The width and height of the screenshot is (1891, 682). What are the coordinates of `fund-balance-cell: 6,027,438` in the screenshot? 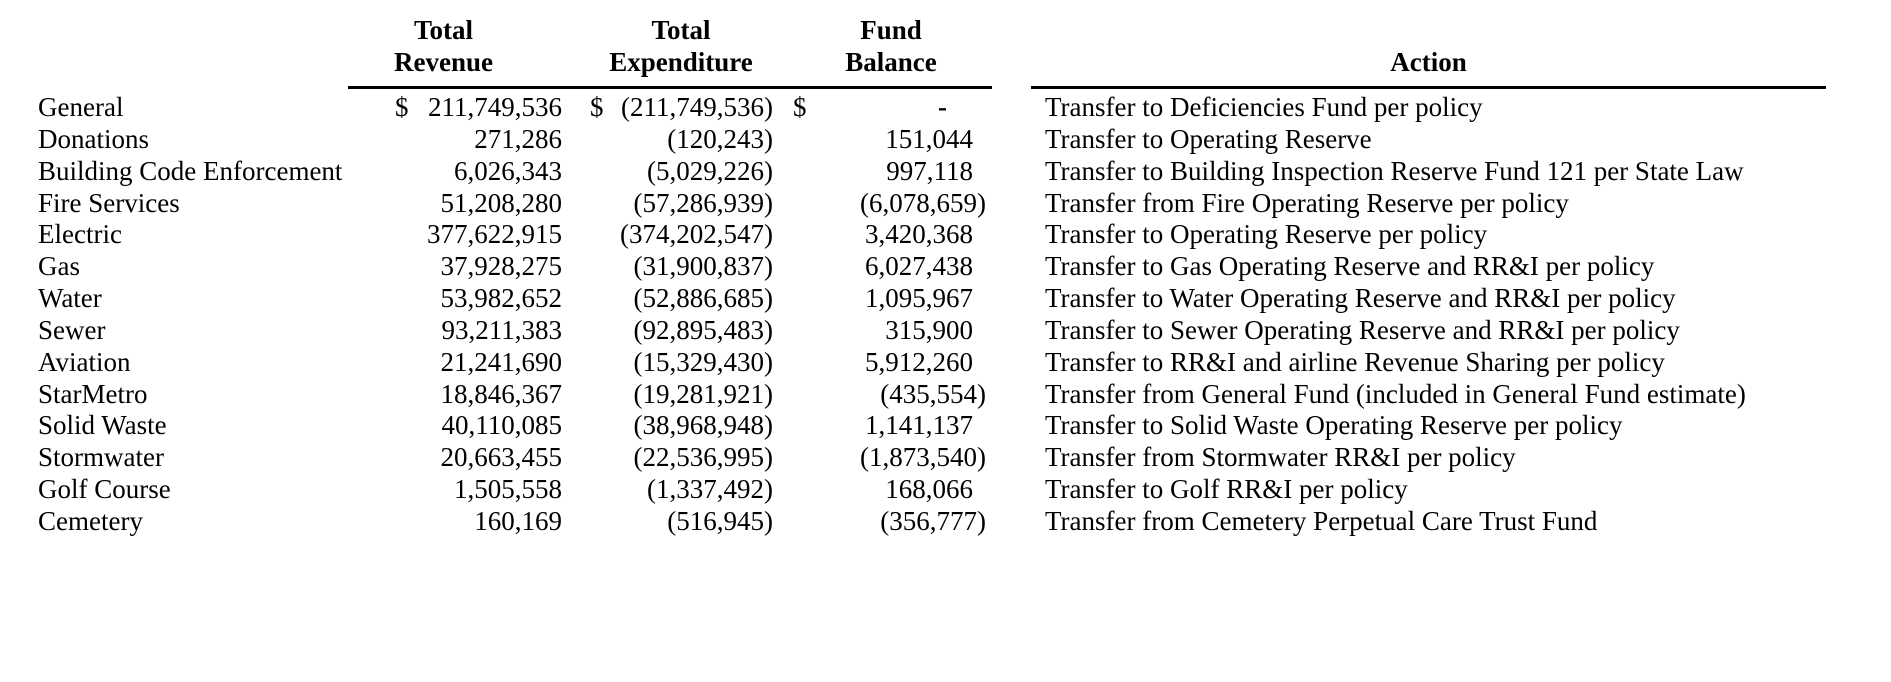 It's located at (891, 267).